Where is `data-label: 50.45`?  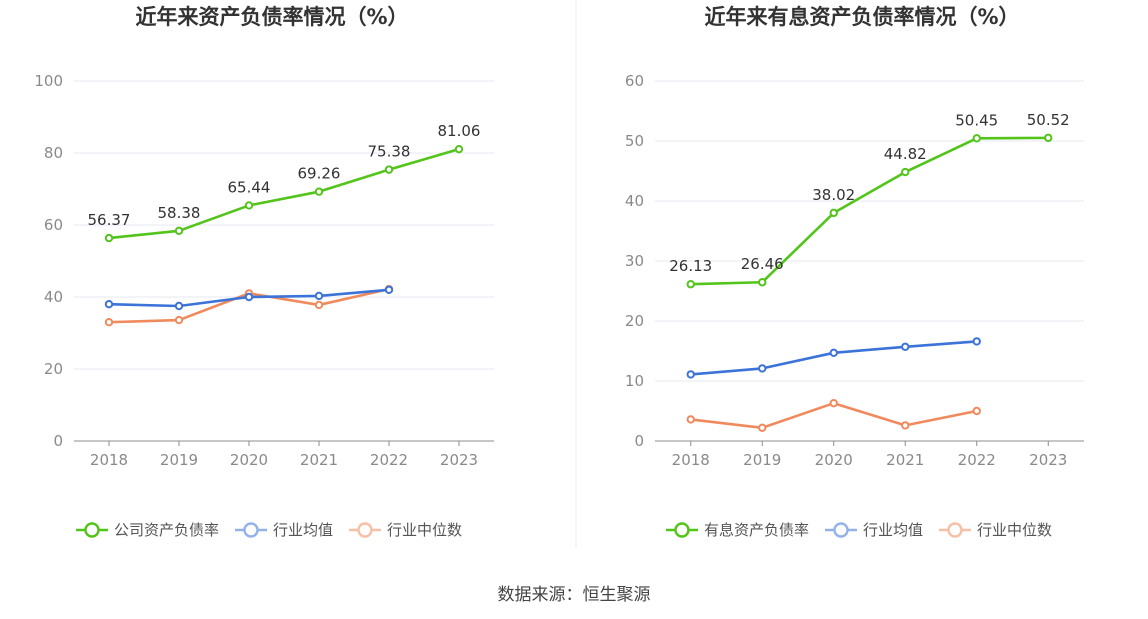 data-label: 50.45 is located at coordinates (976, 120).